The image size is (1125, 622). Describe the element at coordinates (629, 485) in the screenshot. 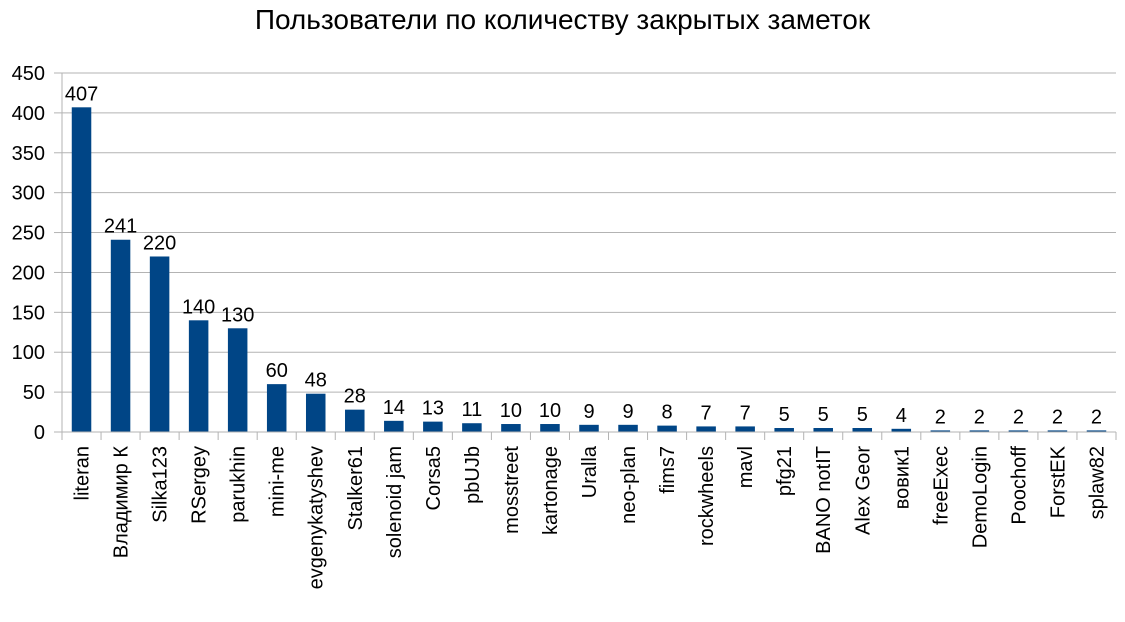

I see `x-tick-label: neo-plan` at that location.